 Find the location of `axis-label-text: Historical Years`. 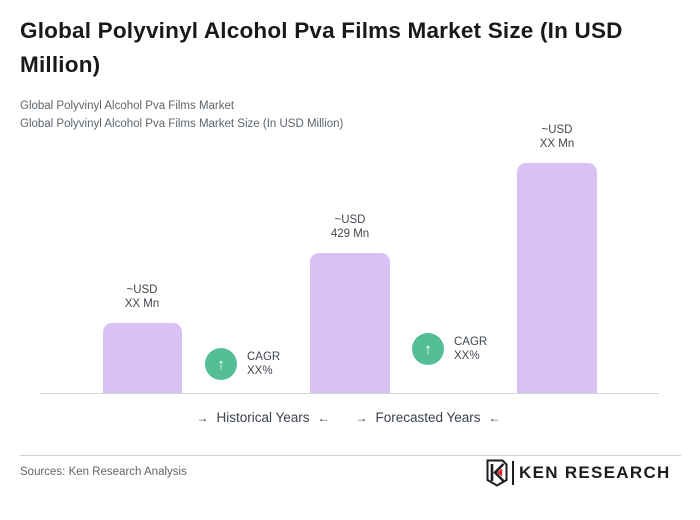

axis-label-text: Historical Years is located at coordinates (263, 417).